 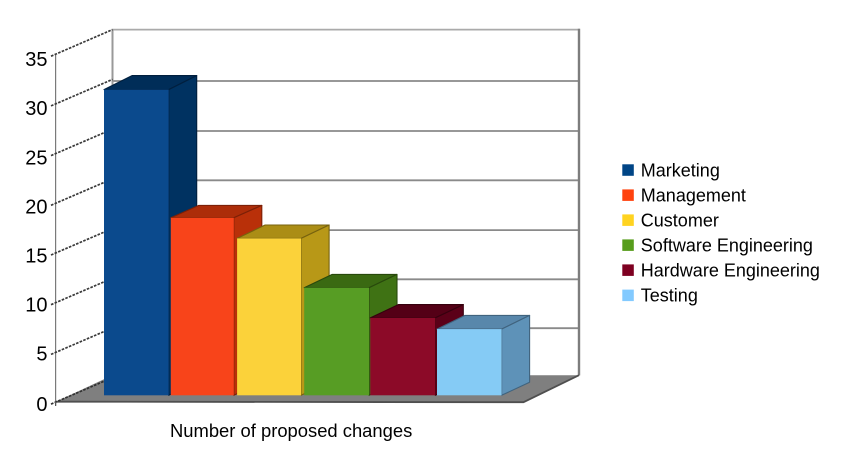 What do you see at coordinates (680, 170) in the screenshot?
I see `svg-text: Marketing` at bounding box center [680, 170].